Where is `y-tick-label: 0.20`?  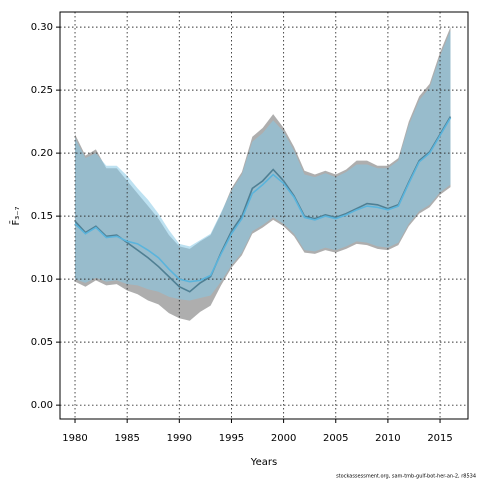
y-tick-label: 0.20 is located at coordinates (42, 153).